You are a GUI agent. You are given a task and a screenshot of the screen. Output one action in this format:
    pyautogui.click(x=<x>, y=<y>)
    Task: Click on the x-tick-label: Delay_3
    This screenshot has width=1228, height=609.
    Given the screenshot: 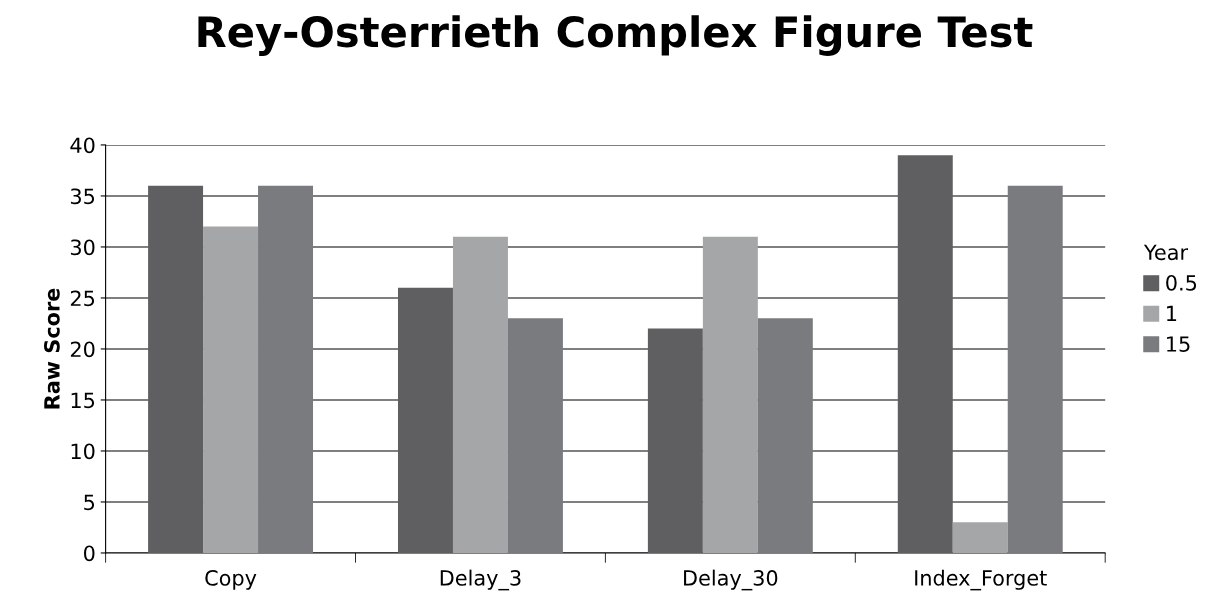 What is the action you would take?
    pyautogui.click(x=480, y=580)
    